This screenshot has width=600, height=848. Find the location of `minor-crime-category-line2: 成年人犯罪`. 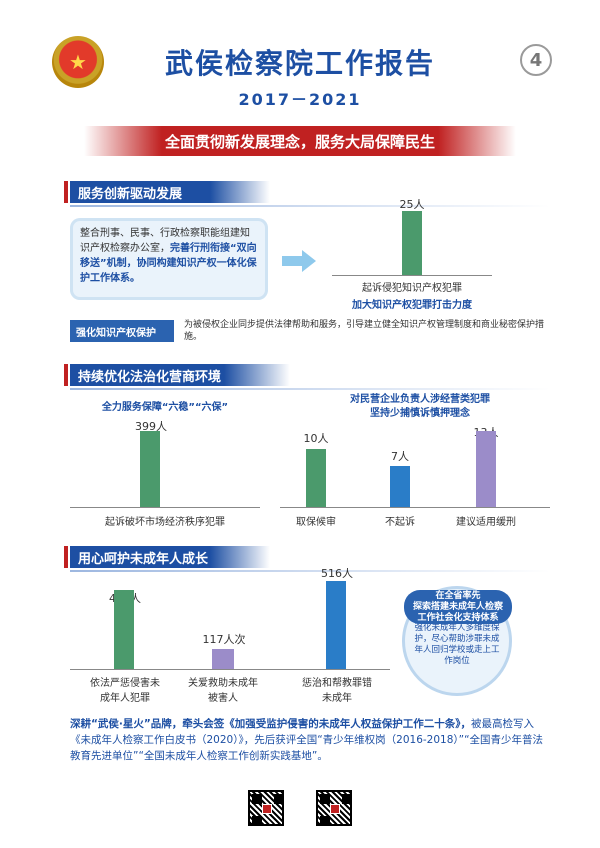

minor-crime-category-line2: 成年人犯罪 is located at coordinates (125, 698).